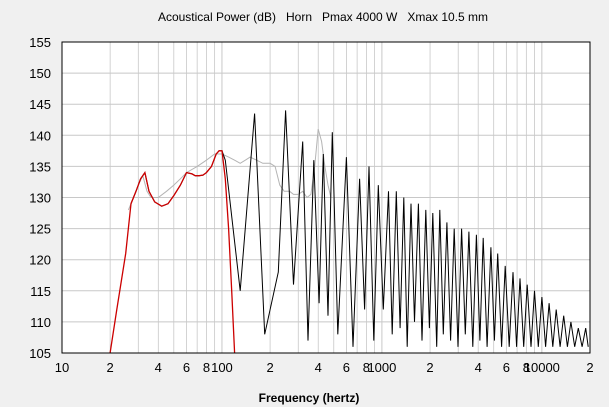 The height and width of the screenshot is (407, 609). Describe the element at coordinates (381, 367) in the screenshot. I see `x-tick-label: 1000` at that location.